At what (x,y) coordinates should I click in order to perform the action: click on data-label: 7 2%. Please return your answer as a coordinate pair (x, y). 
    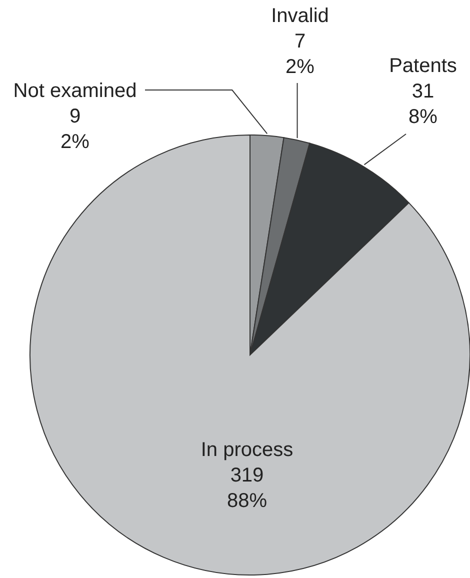
    Looking at the image, I should click on (300, 54).